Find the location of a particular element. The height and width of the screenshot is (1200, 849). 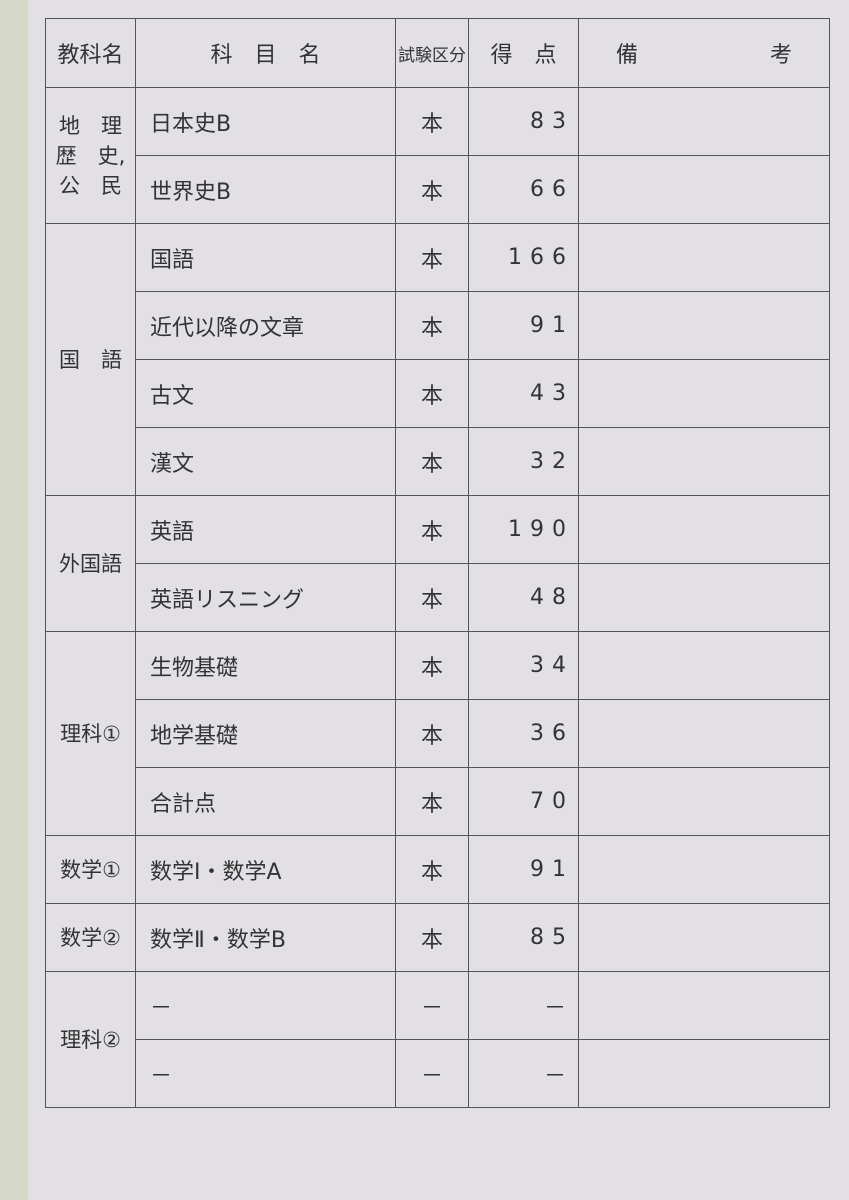

subject-cell: 漢文 is located at coordinates (265, 461).